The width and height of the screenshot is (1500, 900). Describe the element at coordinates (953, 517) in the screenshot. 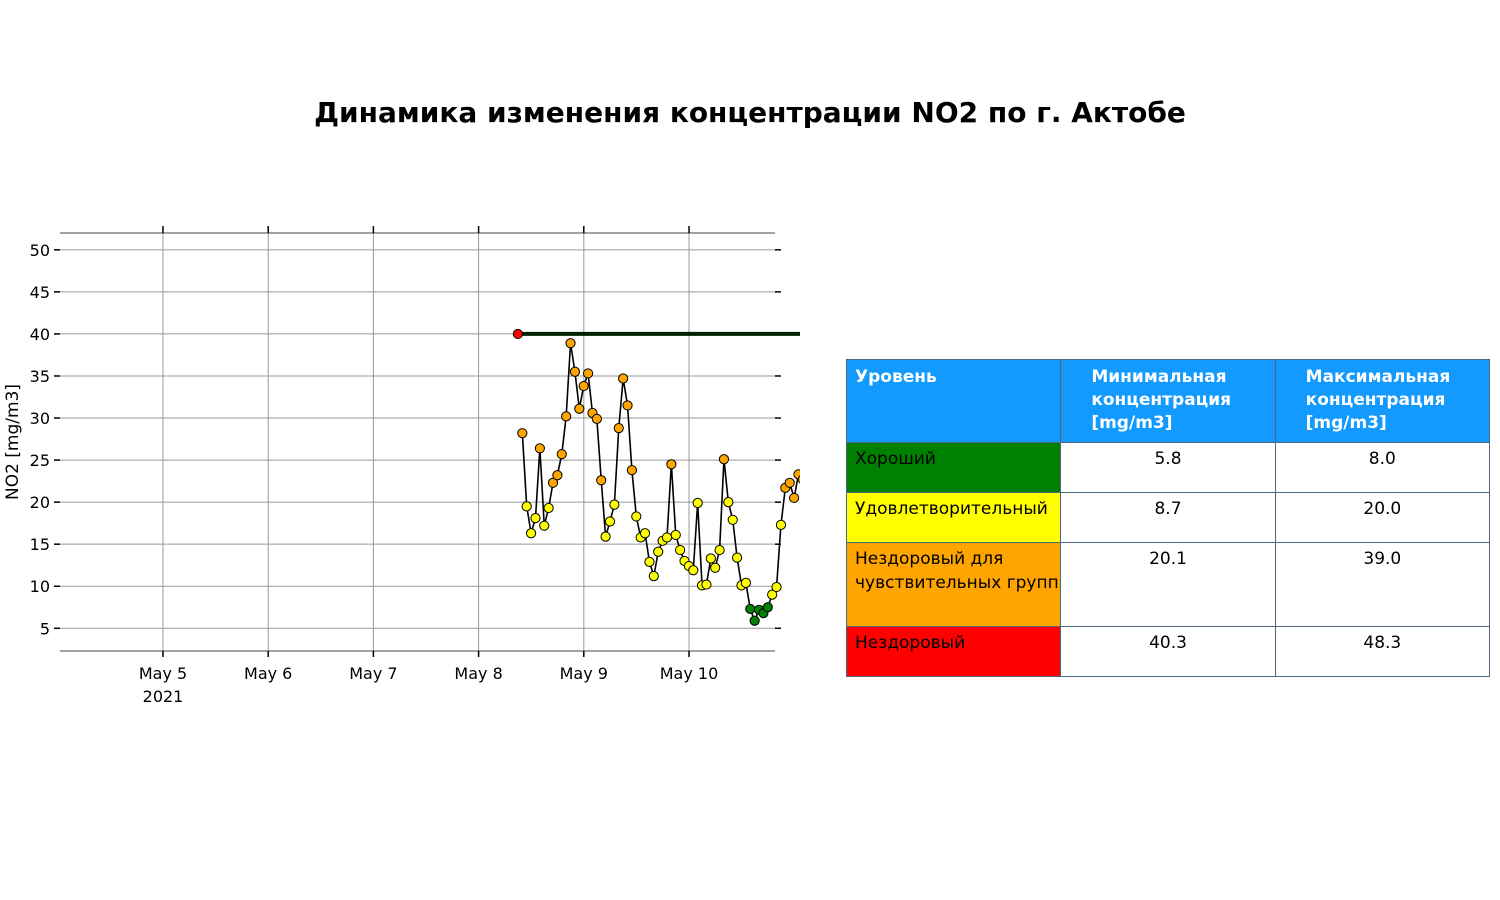

I see `level-satisfactory: Удовлетворительный` at that location.